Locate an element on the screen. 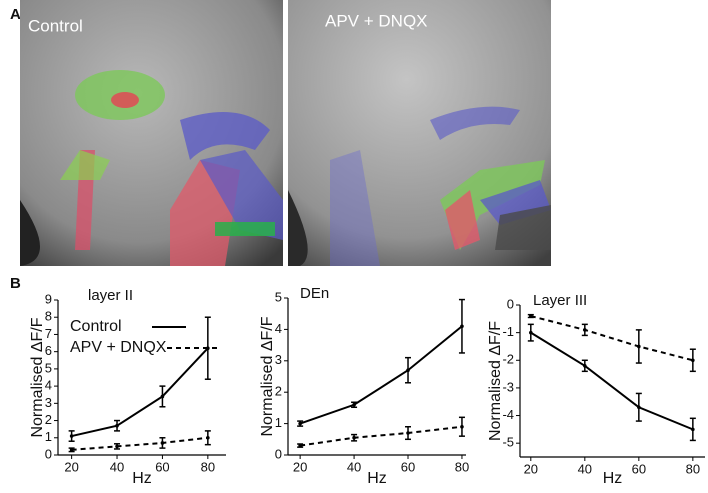 This screenshot has height=493, width=708. y-tick-label: -2 is located at coordinates (508, 359).